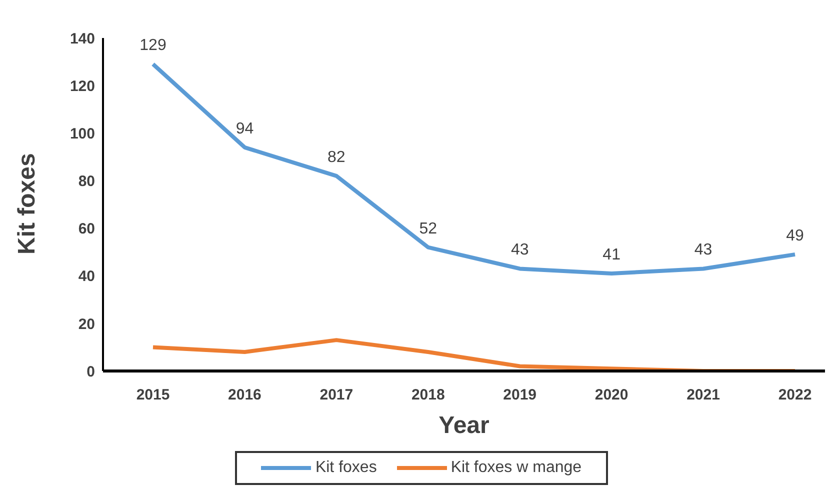 Image resolution: width=835 pixels, height=495 pixels. Describe the element at coordinates (82, 86) in the screenshot. I see `y-tick-label: 120` at that location.